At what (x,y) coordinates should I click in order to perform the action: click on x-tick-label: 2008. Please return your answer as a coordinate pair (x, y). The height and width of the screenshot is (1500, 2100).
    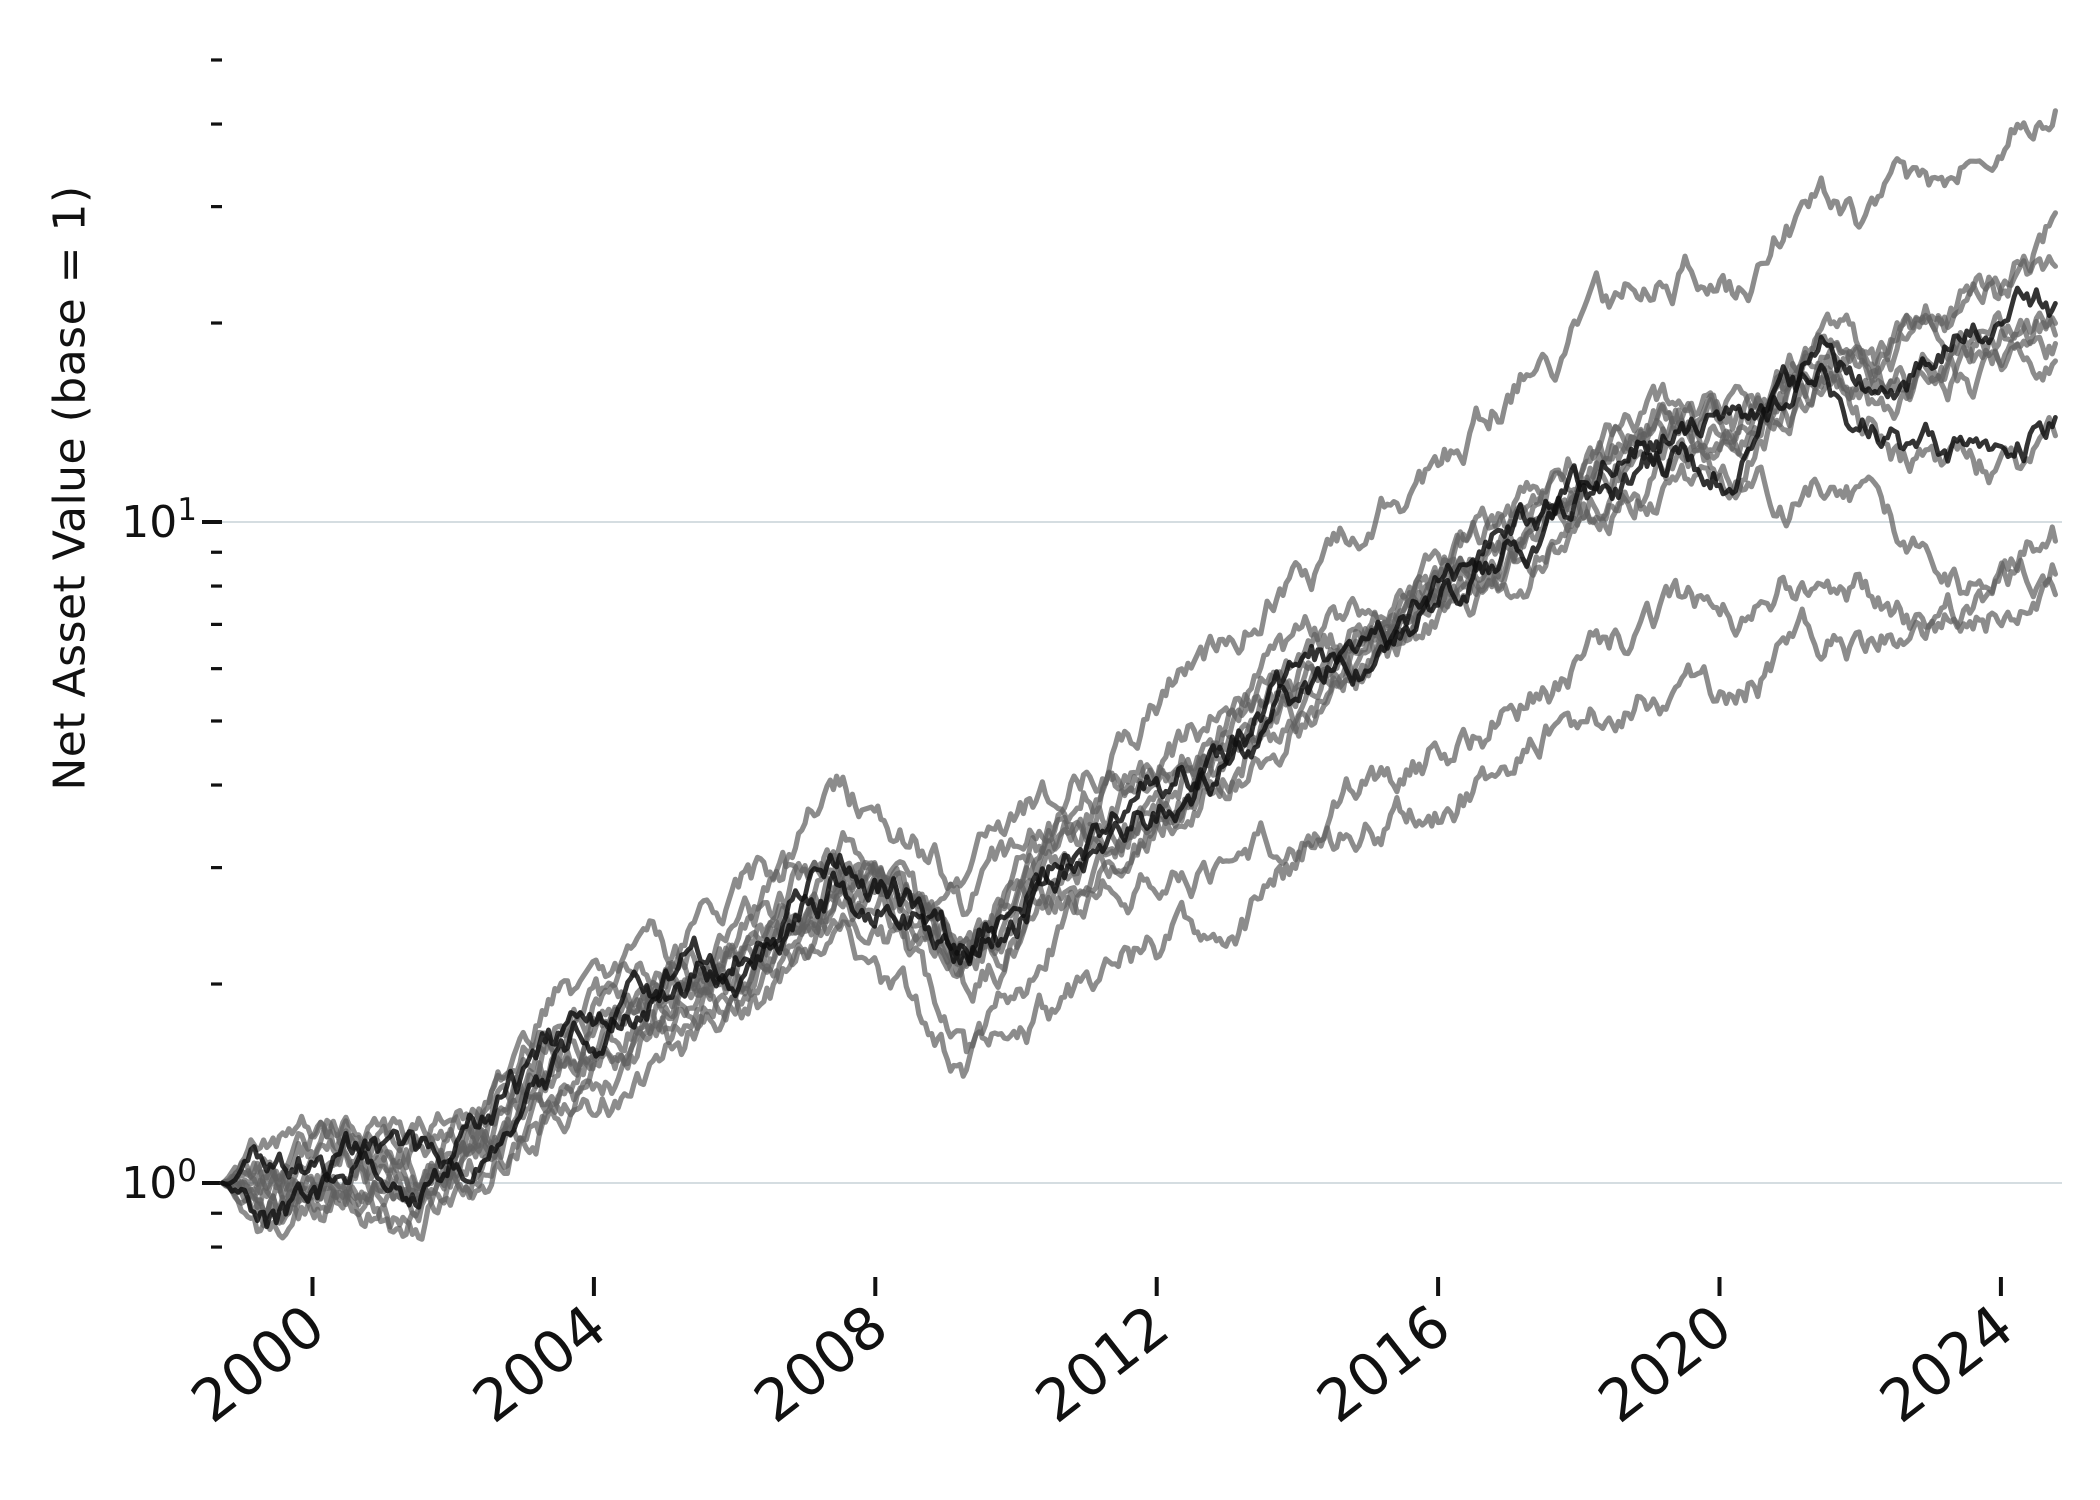
    Looking at the image, I should click on (821, 1363).